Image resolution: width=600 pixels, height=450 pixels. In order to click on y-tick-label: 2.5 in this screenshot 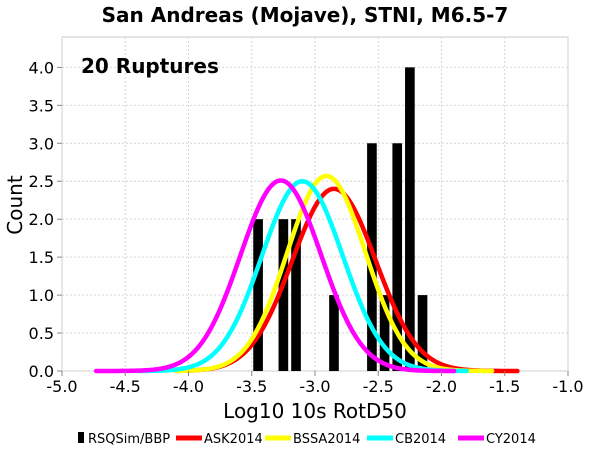, I will do `click(41, 181)`.